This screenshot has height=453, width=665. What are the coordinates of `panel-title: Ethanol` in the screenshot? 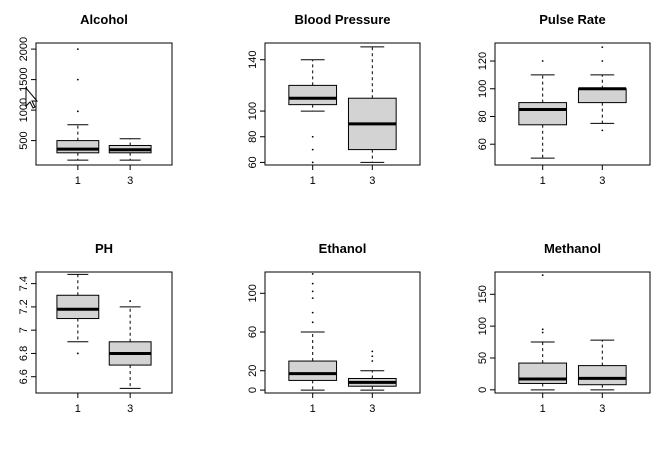 It's located at (343, 248).